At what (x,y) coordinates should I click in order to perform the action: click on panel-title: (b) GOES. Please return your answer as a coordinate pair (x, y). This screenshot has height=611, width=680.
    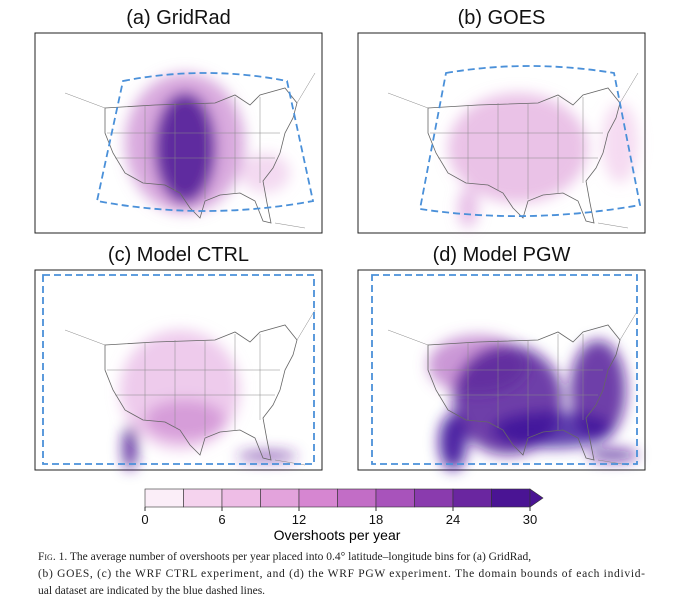
    Looking at the image, I should click on (502, 18).